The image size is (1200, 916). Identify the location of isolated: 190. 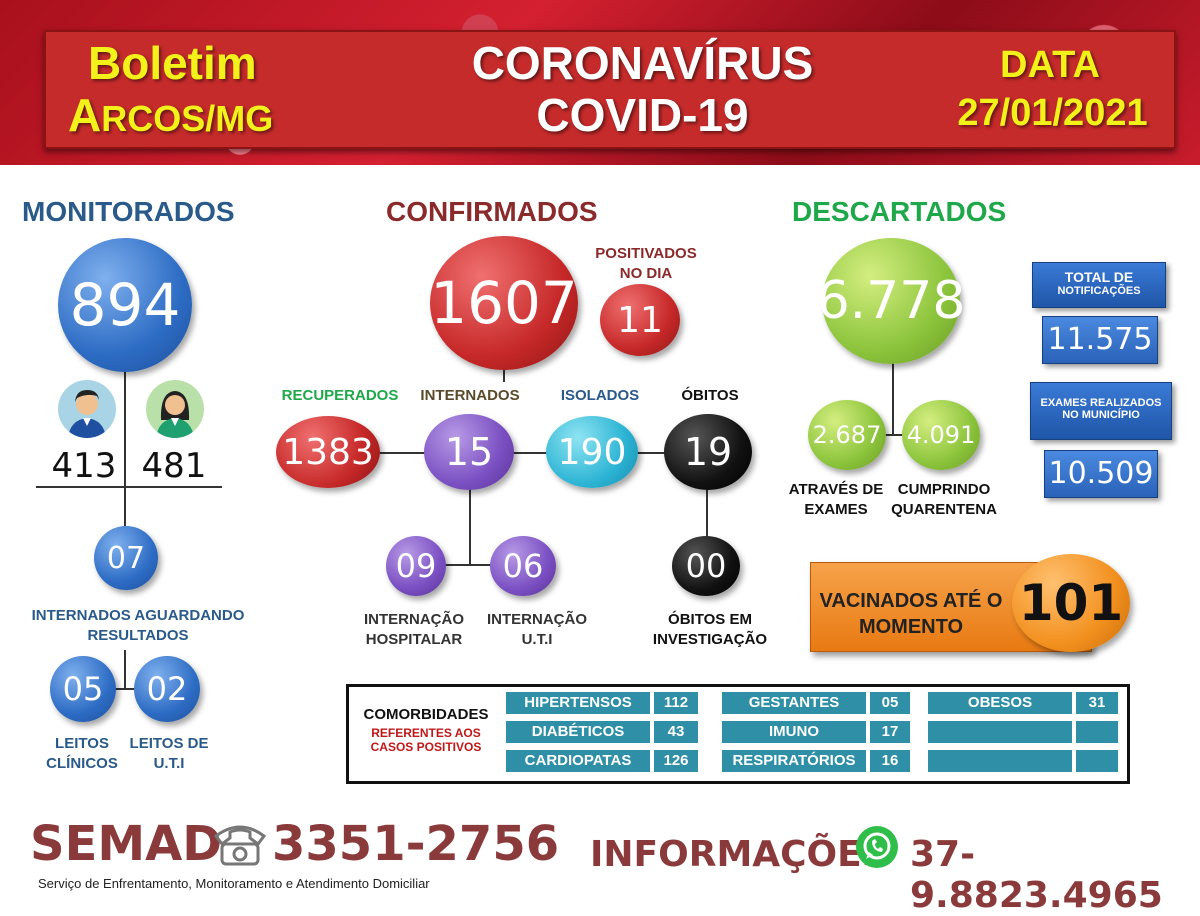
(592, 452).